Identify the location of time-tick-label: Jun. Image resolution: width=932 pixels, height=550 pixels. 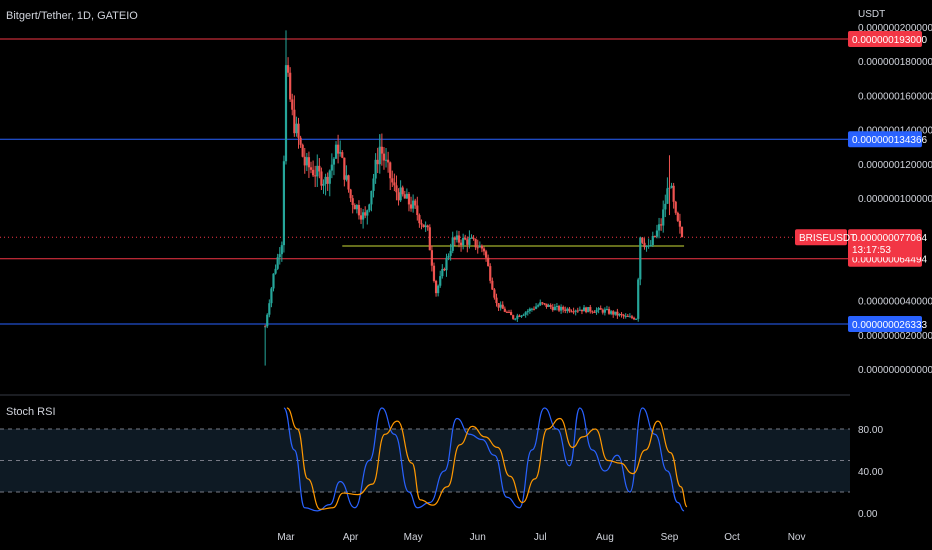
(478, 537).